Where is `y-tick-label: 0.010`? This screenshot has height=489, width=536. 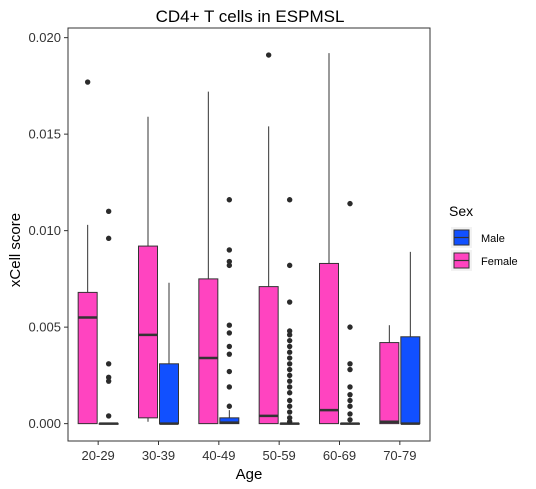 y-tick-label: 0.010 is located at coordinates (44, 230).